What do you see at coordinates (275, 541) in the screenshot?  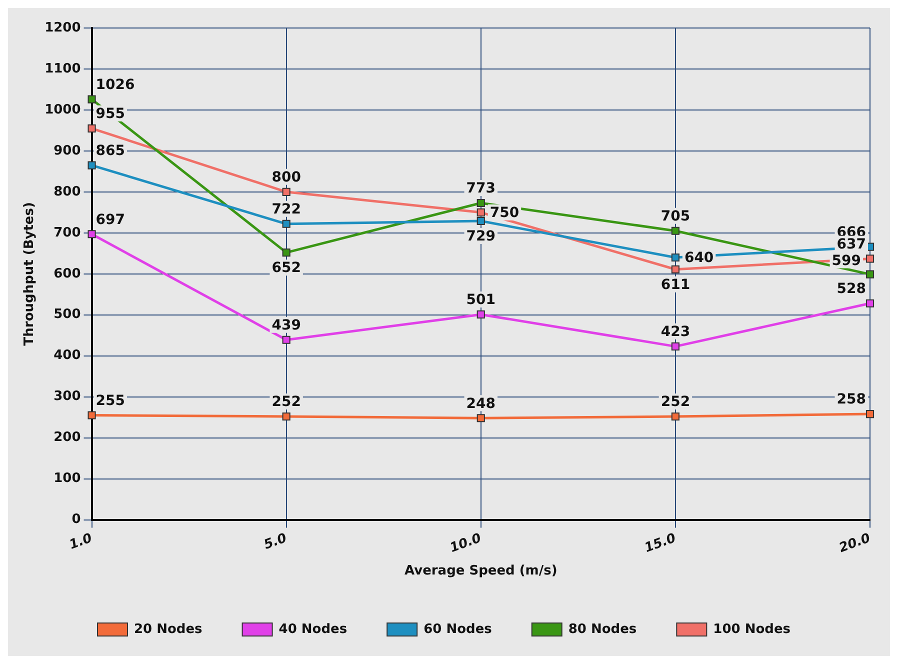 I see `x-tick-label: 5.0` at bounding box center [275, 541].